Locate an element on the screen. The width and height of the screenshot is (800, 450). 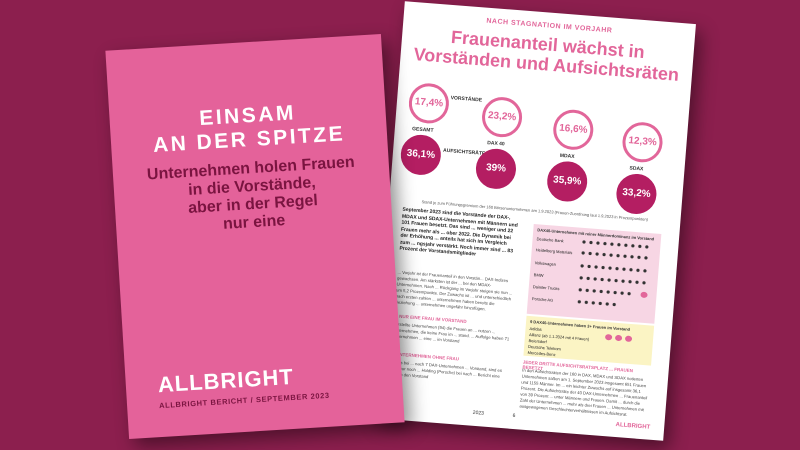
panel-row: BMW is located at coordinates (538, 275).